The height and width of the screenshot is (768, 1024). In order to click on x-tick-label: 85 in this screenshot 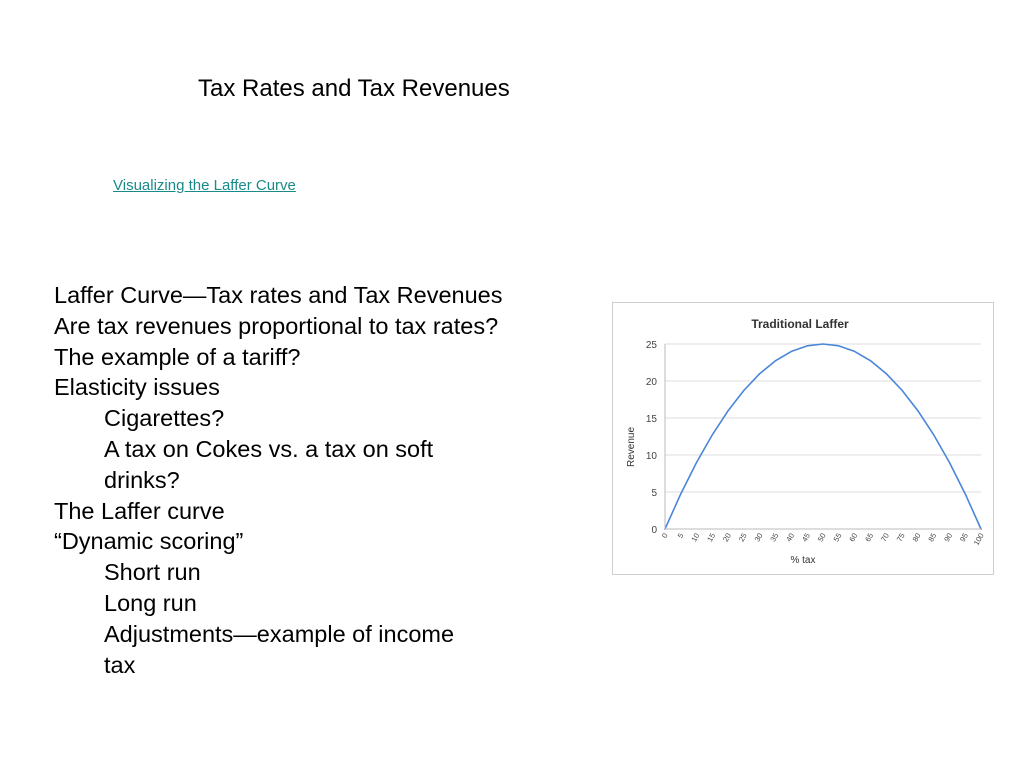, I will do `click(932, 538)`.